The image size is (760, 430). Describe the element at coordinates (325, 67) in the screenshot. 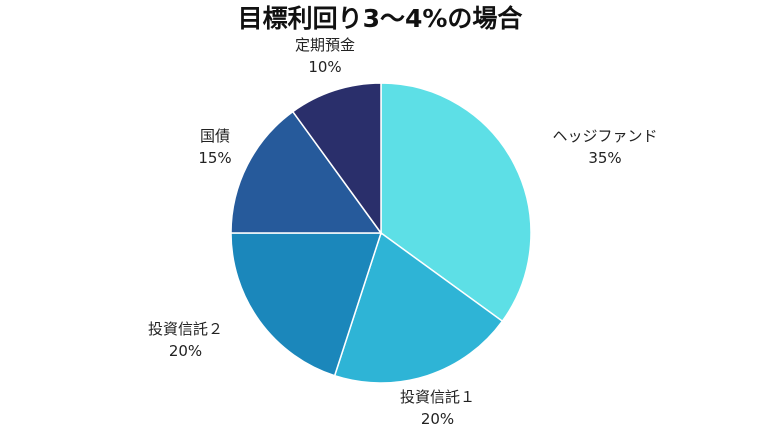

I see `slice-percent: 10%` at that location.